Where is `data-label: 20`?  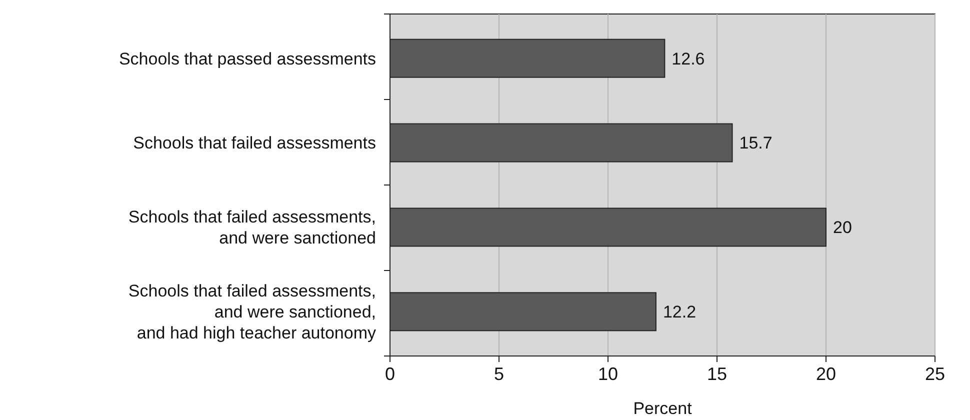
data-label: 20 is located at coordinates (842, 228).